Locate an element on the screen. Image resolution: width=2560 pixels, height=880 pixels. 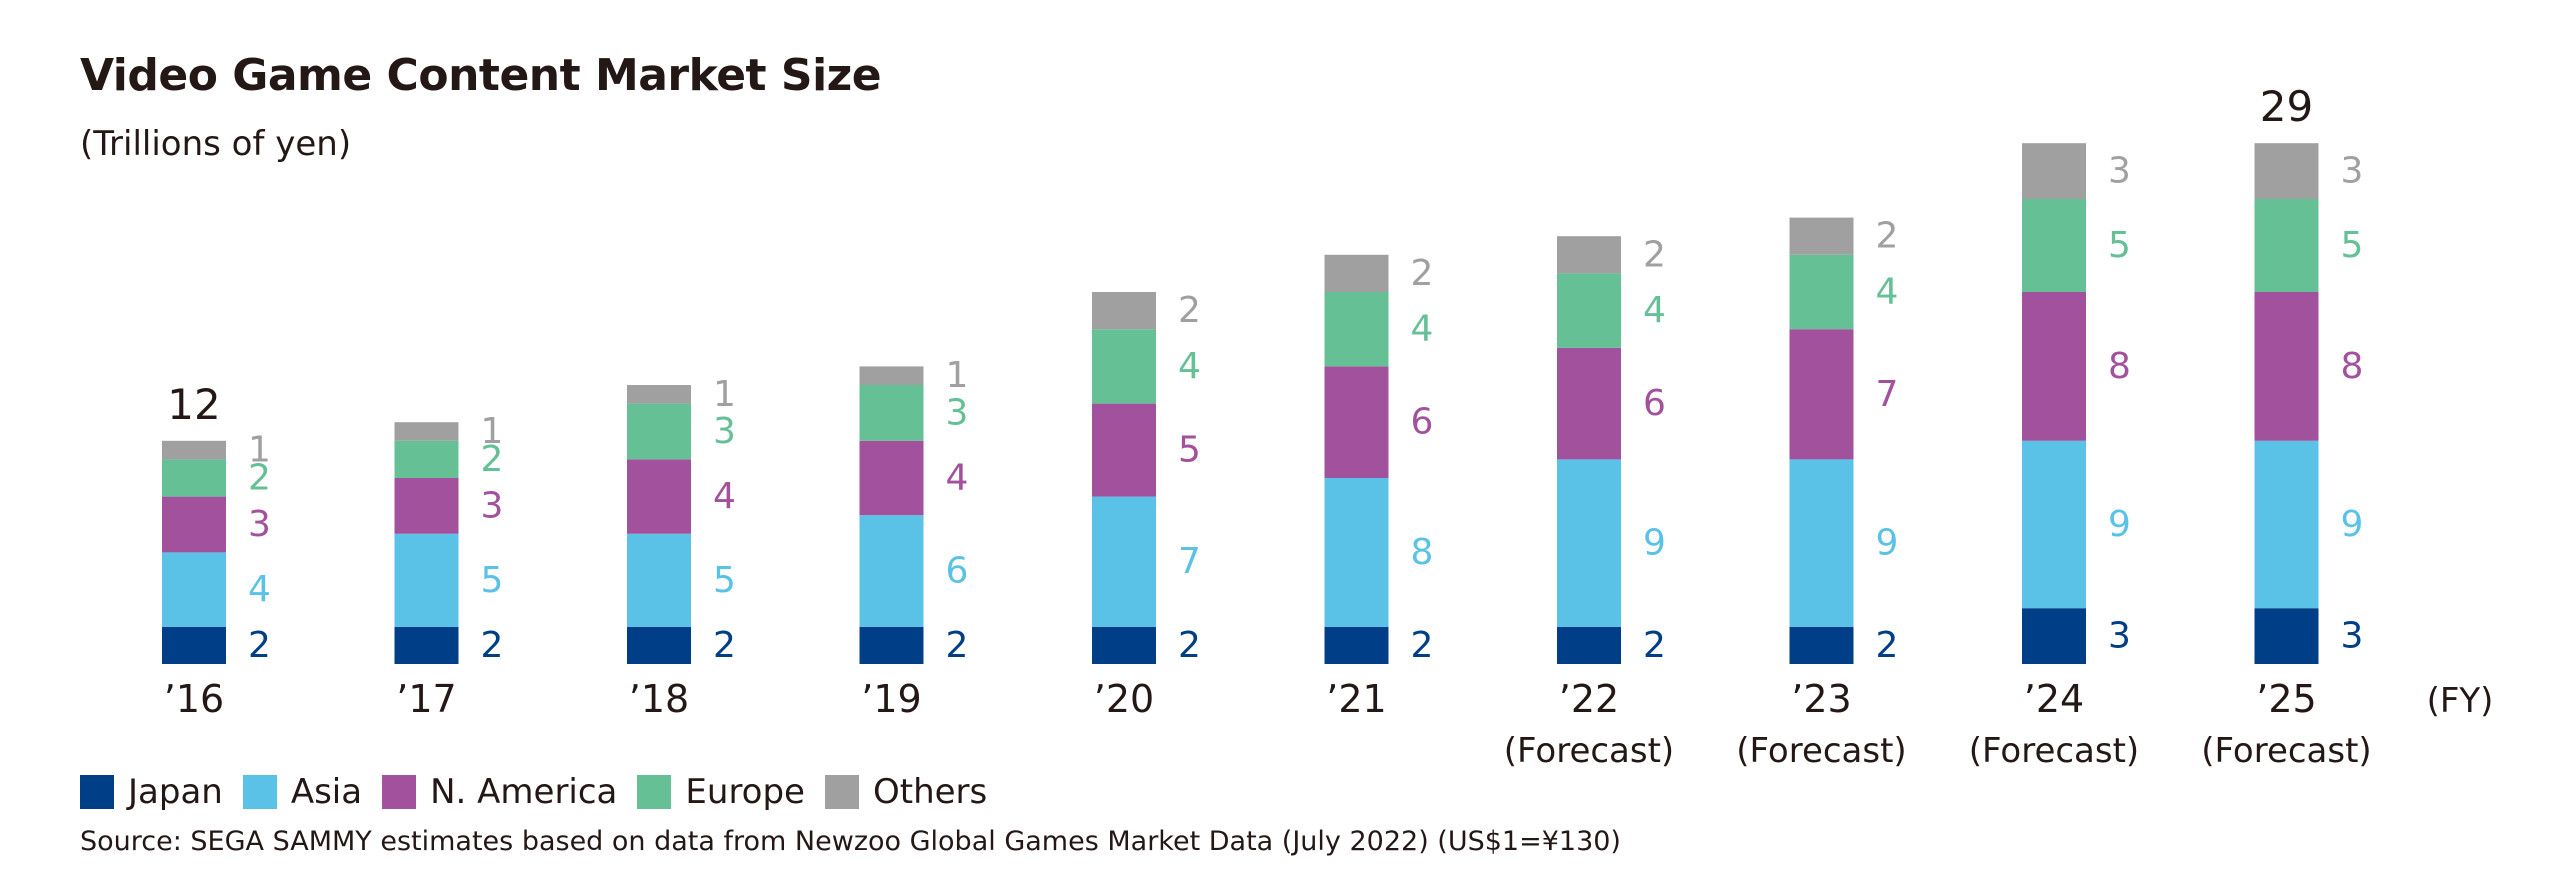
x-tick-label-23: ’23 is located at coordinates (1821, 699).